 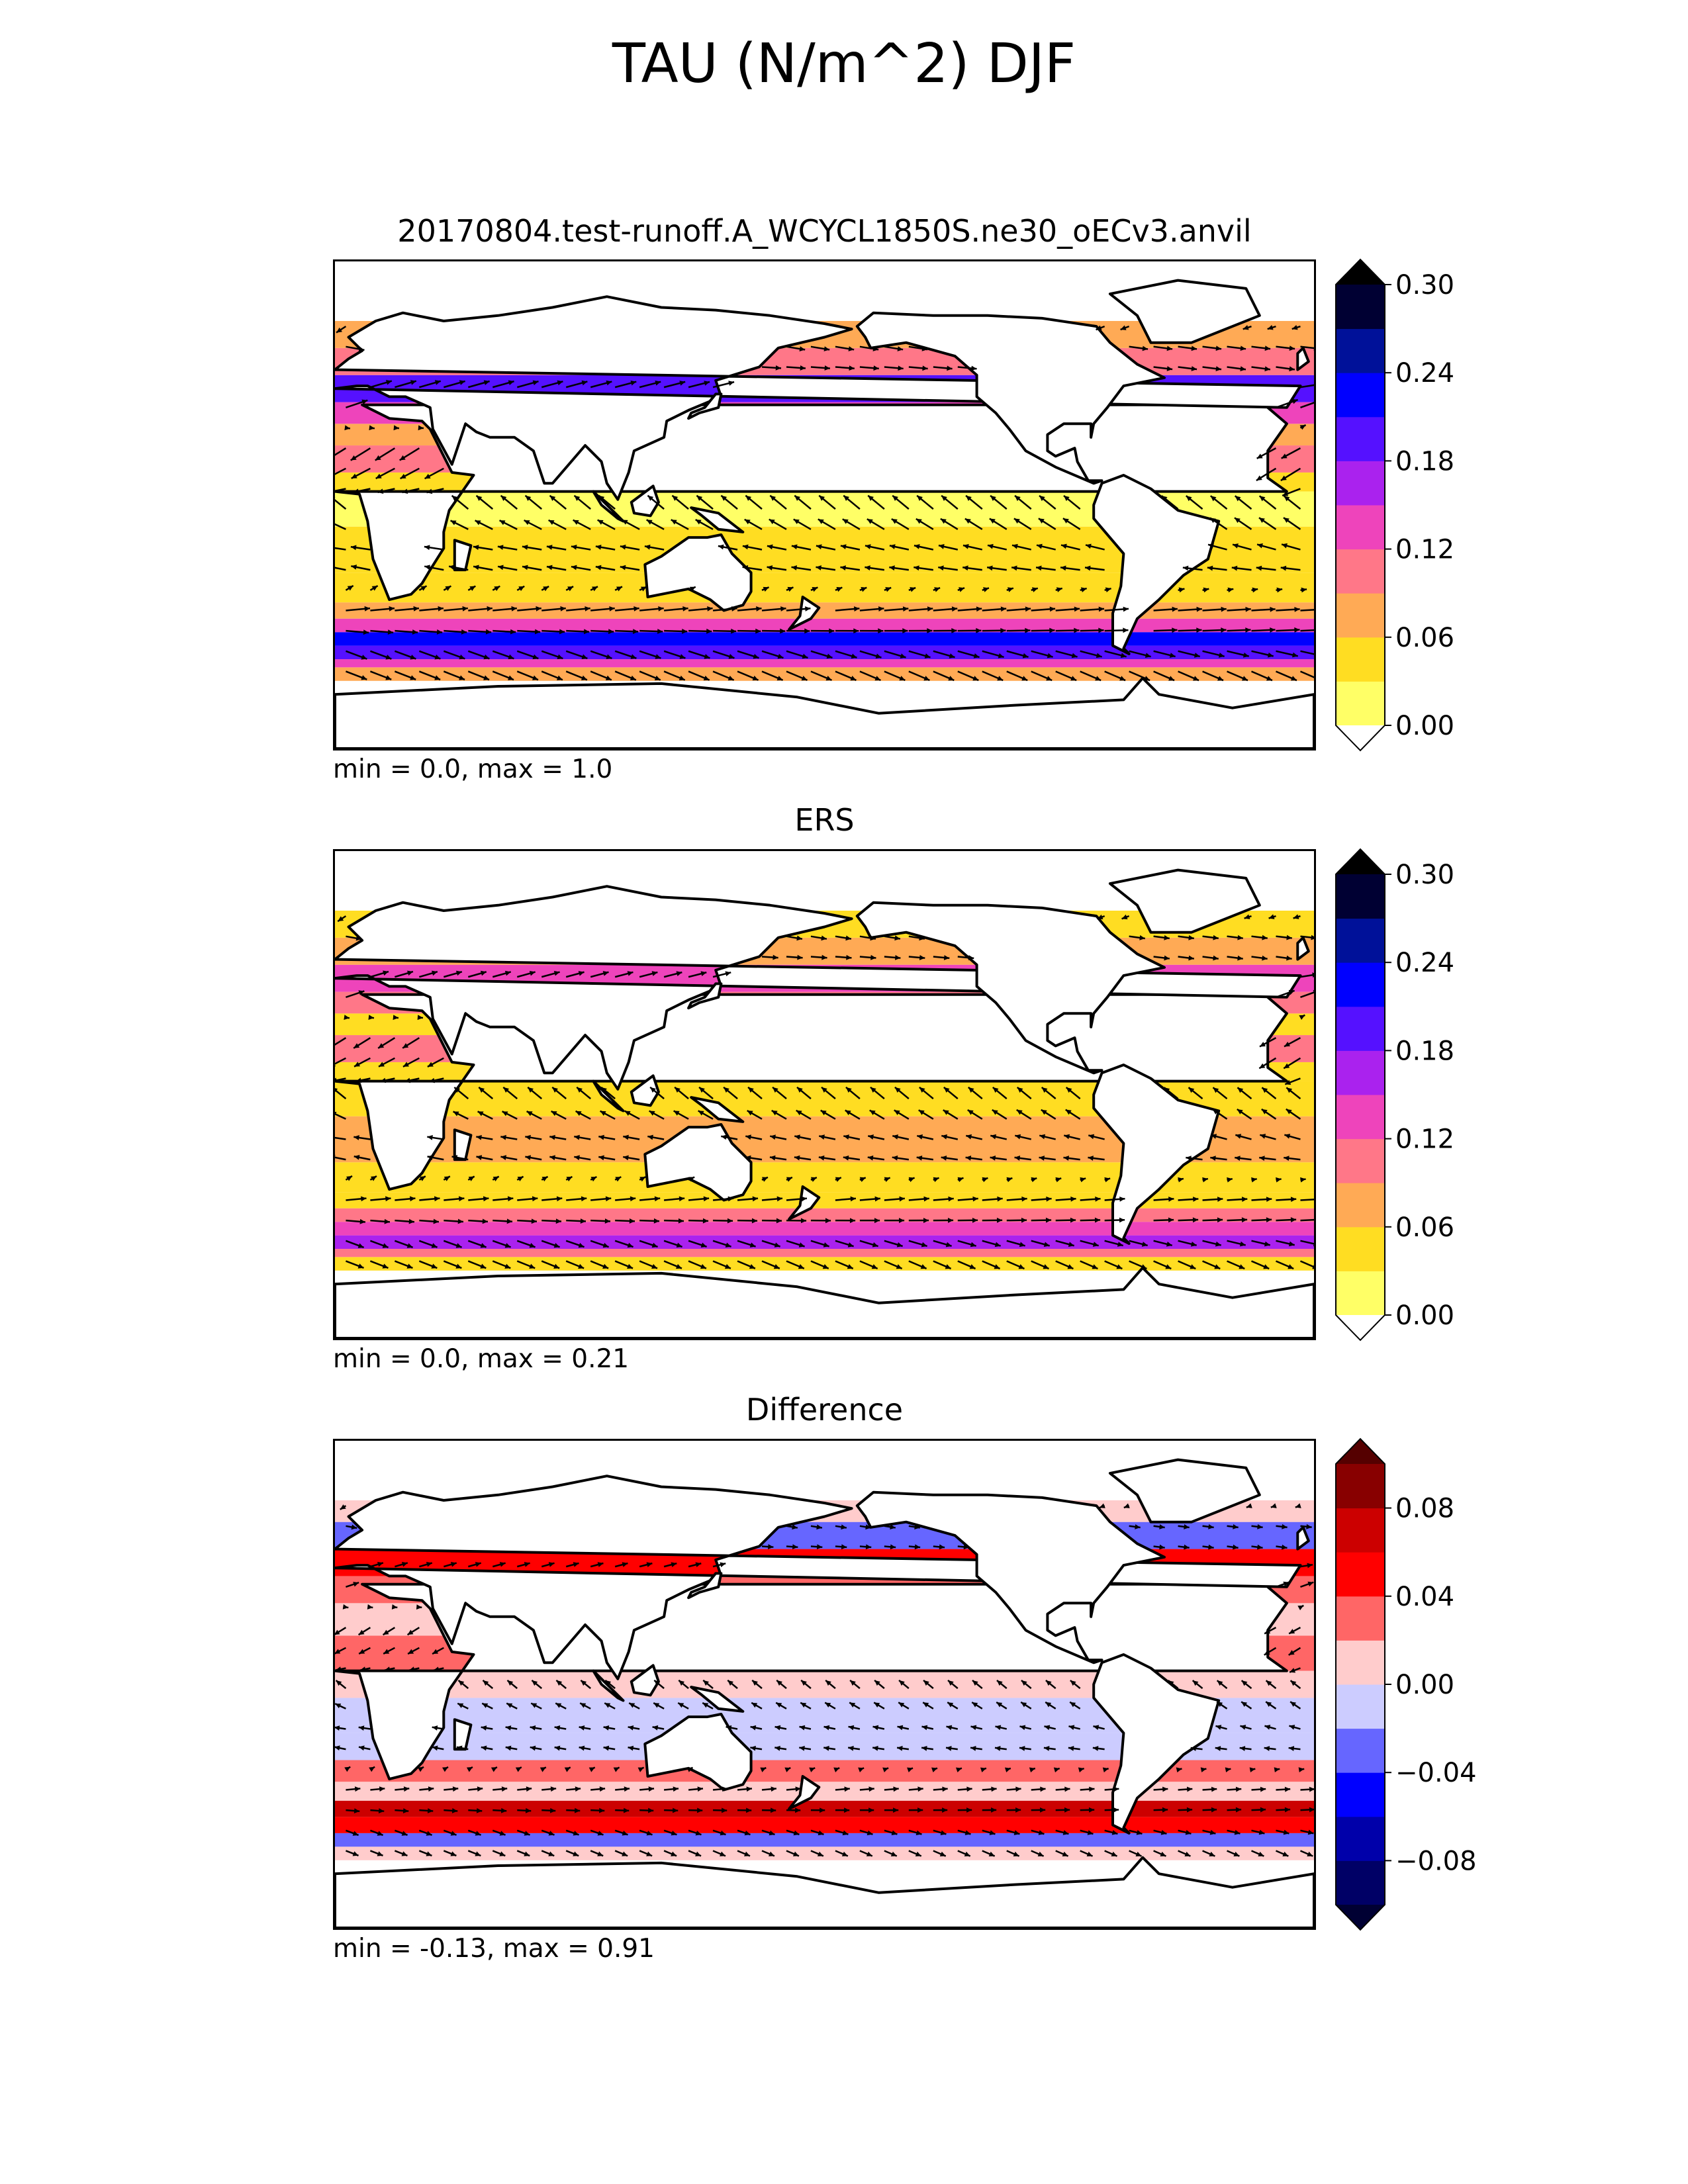 What do you see at coordinates (494, 1949) in the screenshot?
I see `panel-3-stats: min = -0.13, max = 0.91` at bounding box center [494, 1949].